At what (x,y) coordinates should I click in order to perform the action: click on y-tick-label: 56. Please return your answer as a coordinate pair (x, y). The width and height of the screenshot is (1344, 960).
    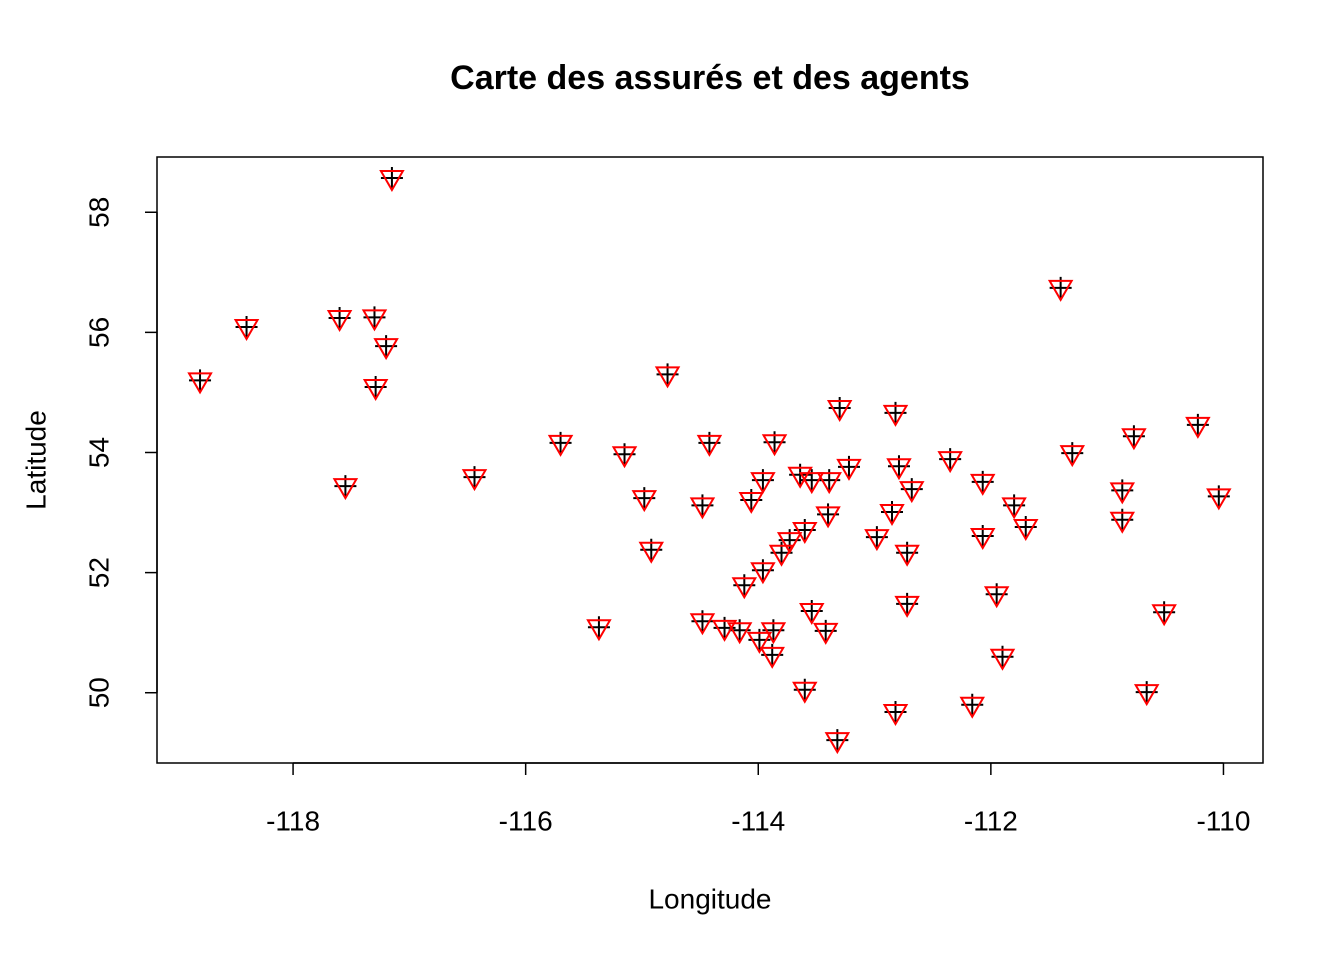
    Looking at the image, I should click on (98, 332).